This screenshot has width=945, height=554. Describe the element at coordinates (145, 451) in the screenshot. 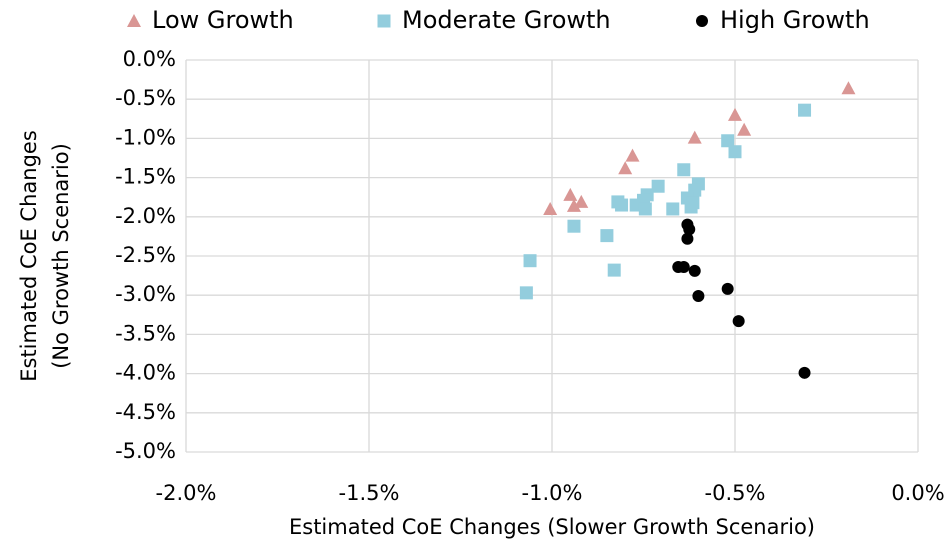

I see `y-tick-label: -5.0%` at that location.